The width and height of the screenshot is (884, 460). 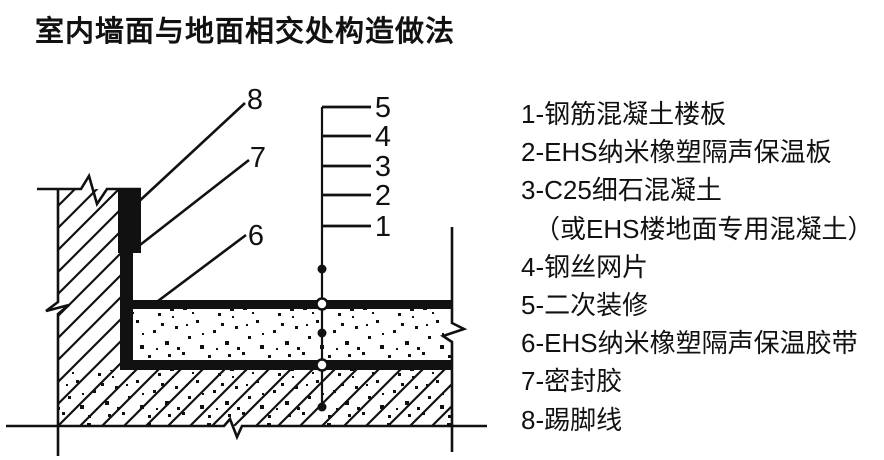 What do you see at coordinates (383, 227) in the screenshot?
I see `ladder-label-1: 1` at bounding box center [383, 227].